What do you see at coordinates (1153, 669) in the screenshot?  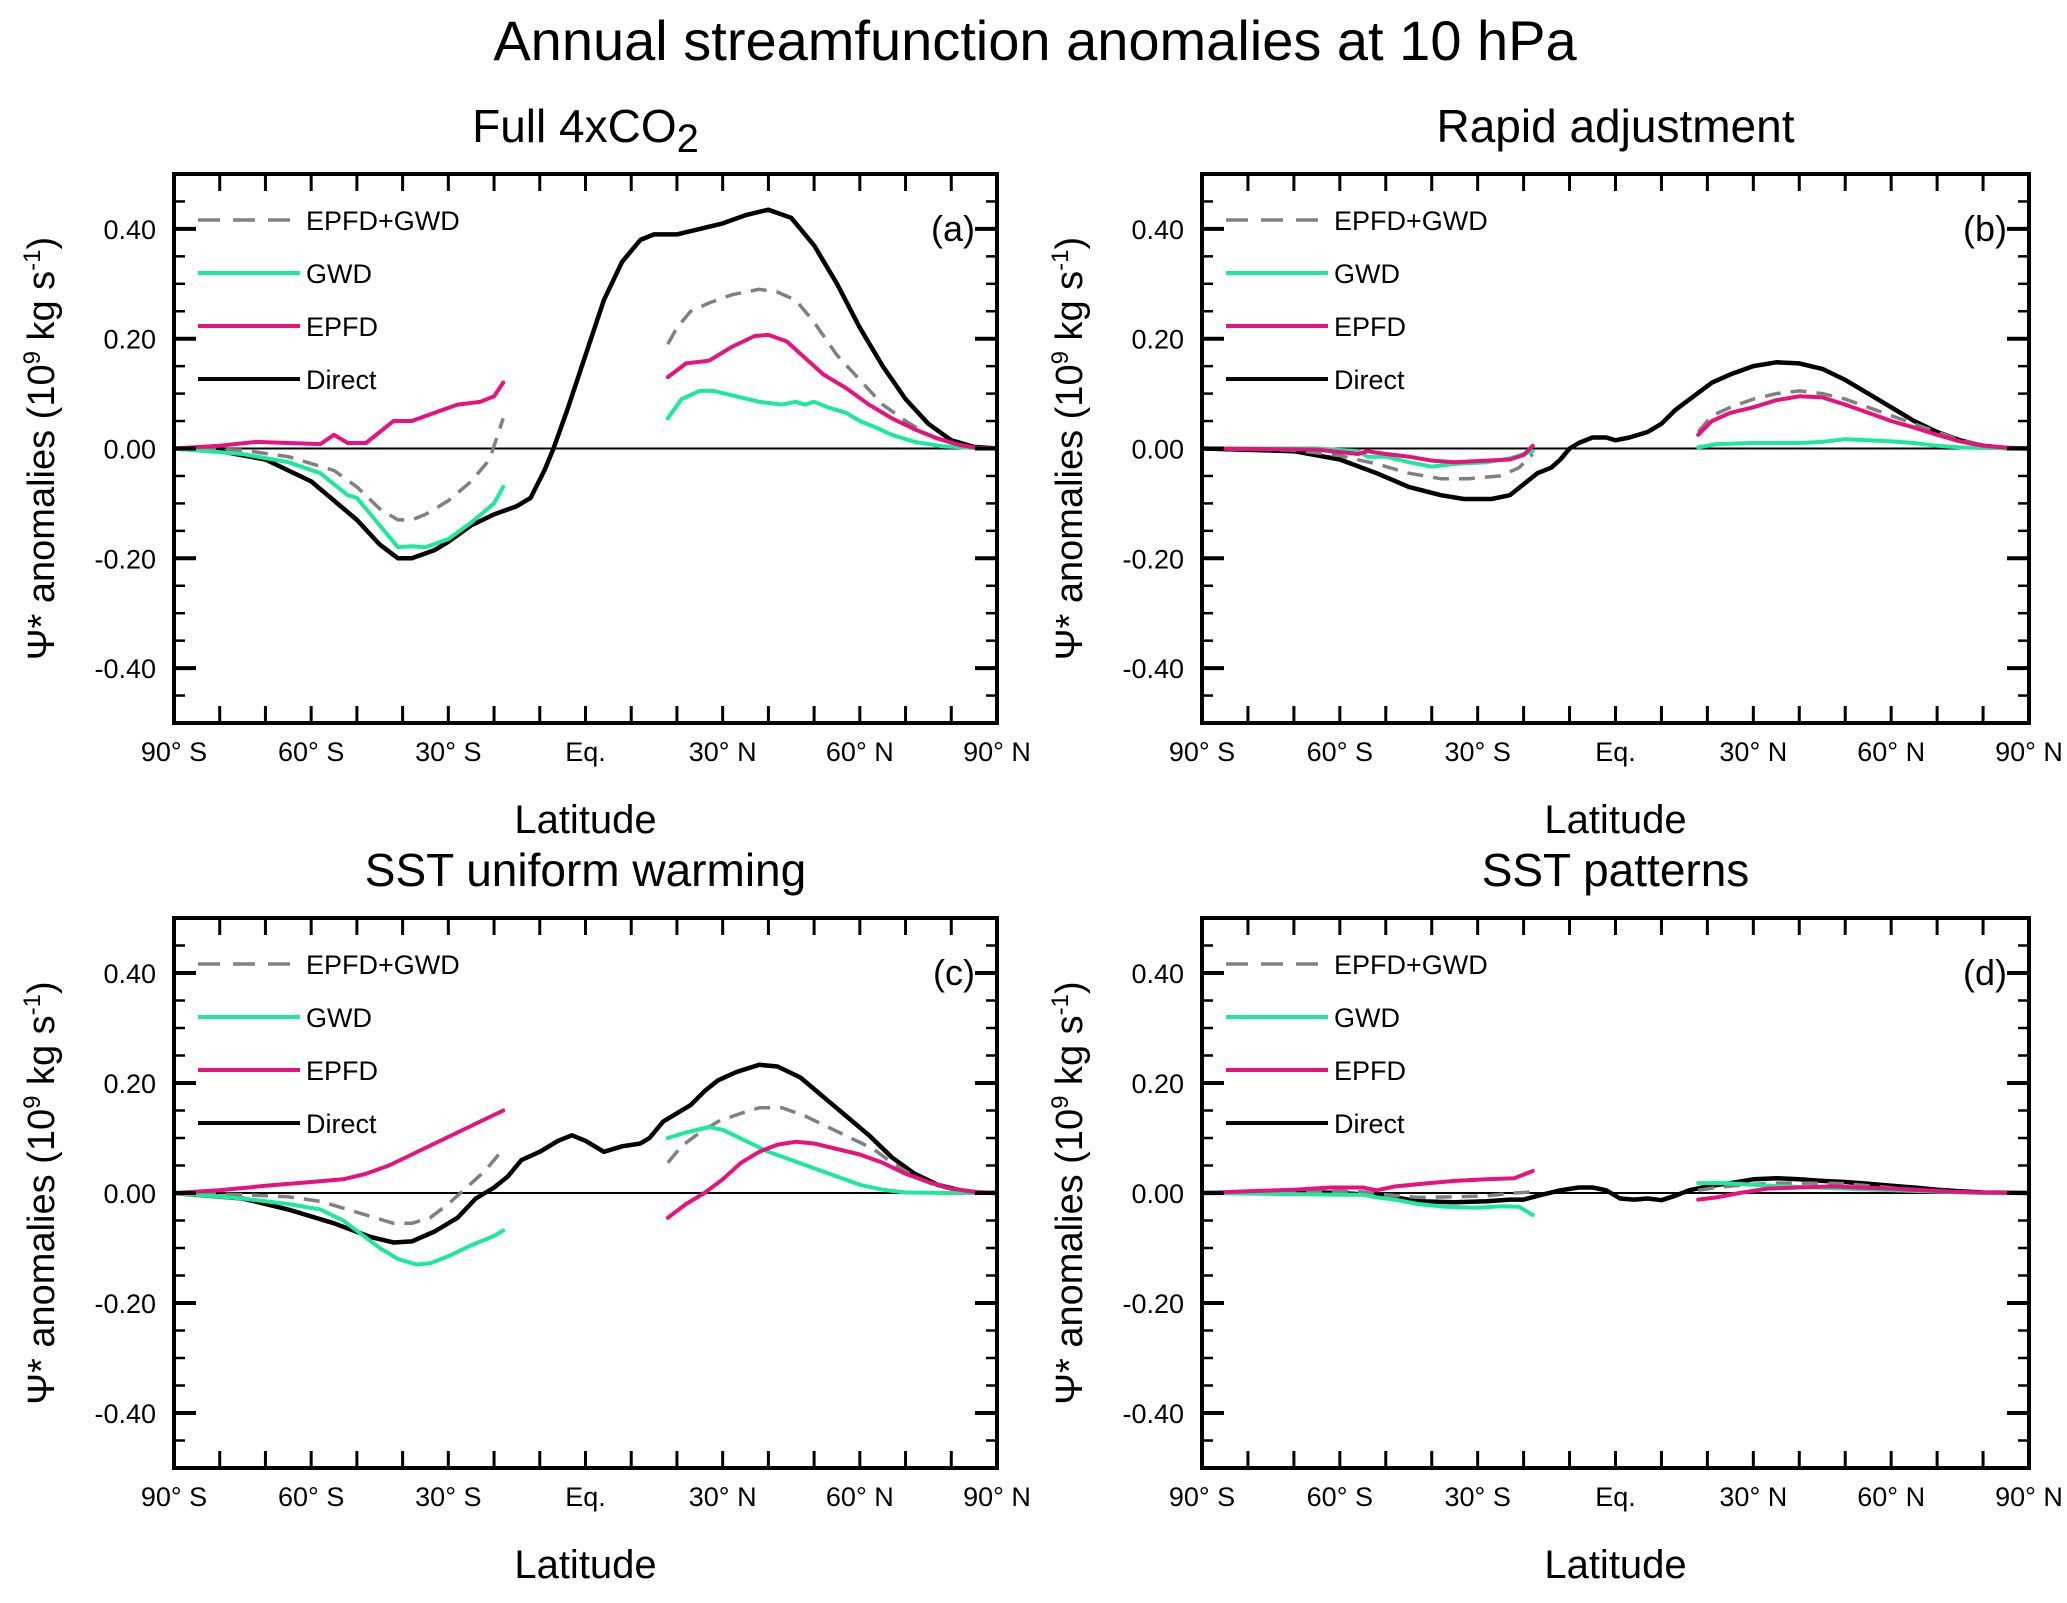 I see `y-tick-label: -0.40` at bounding box center [1153, 669].